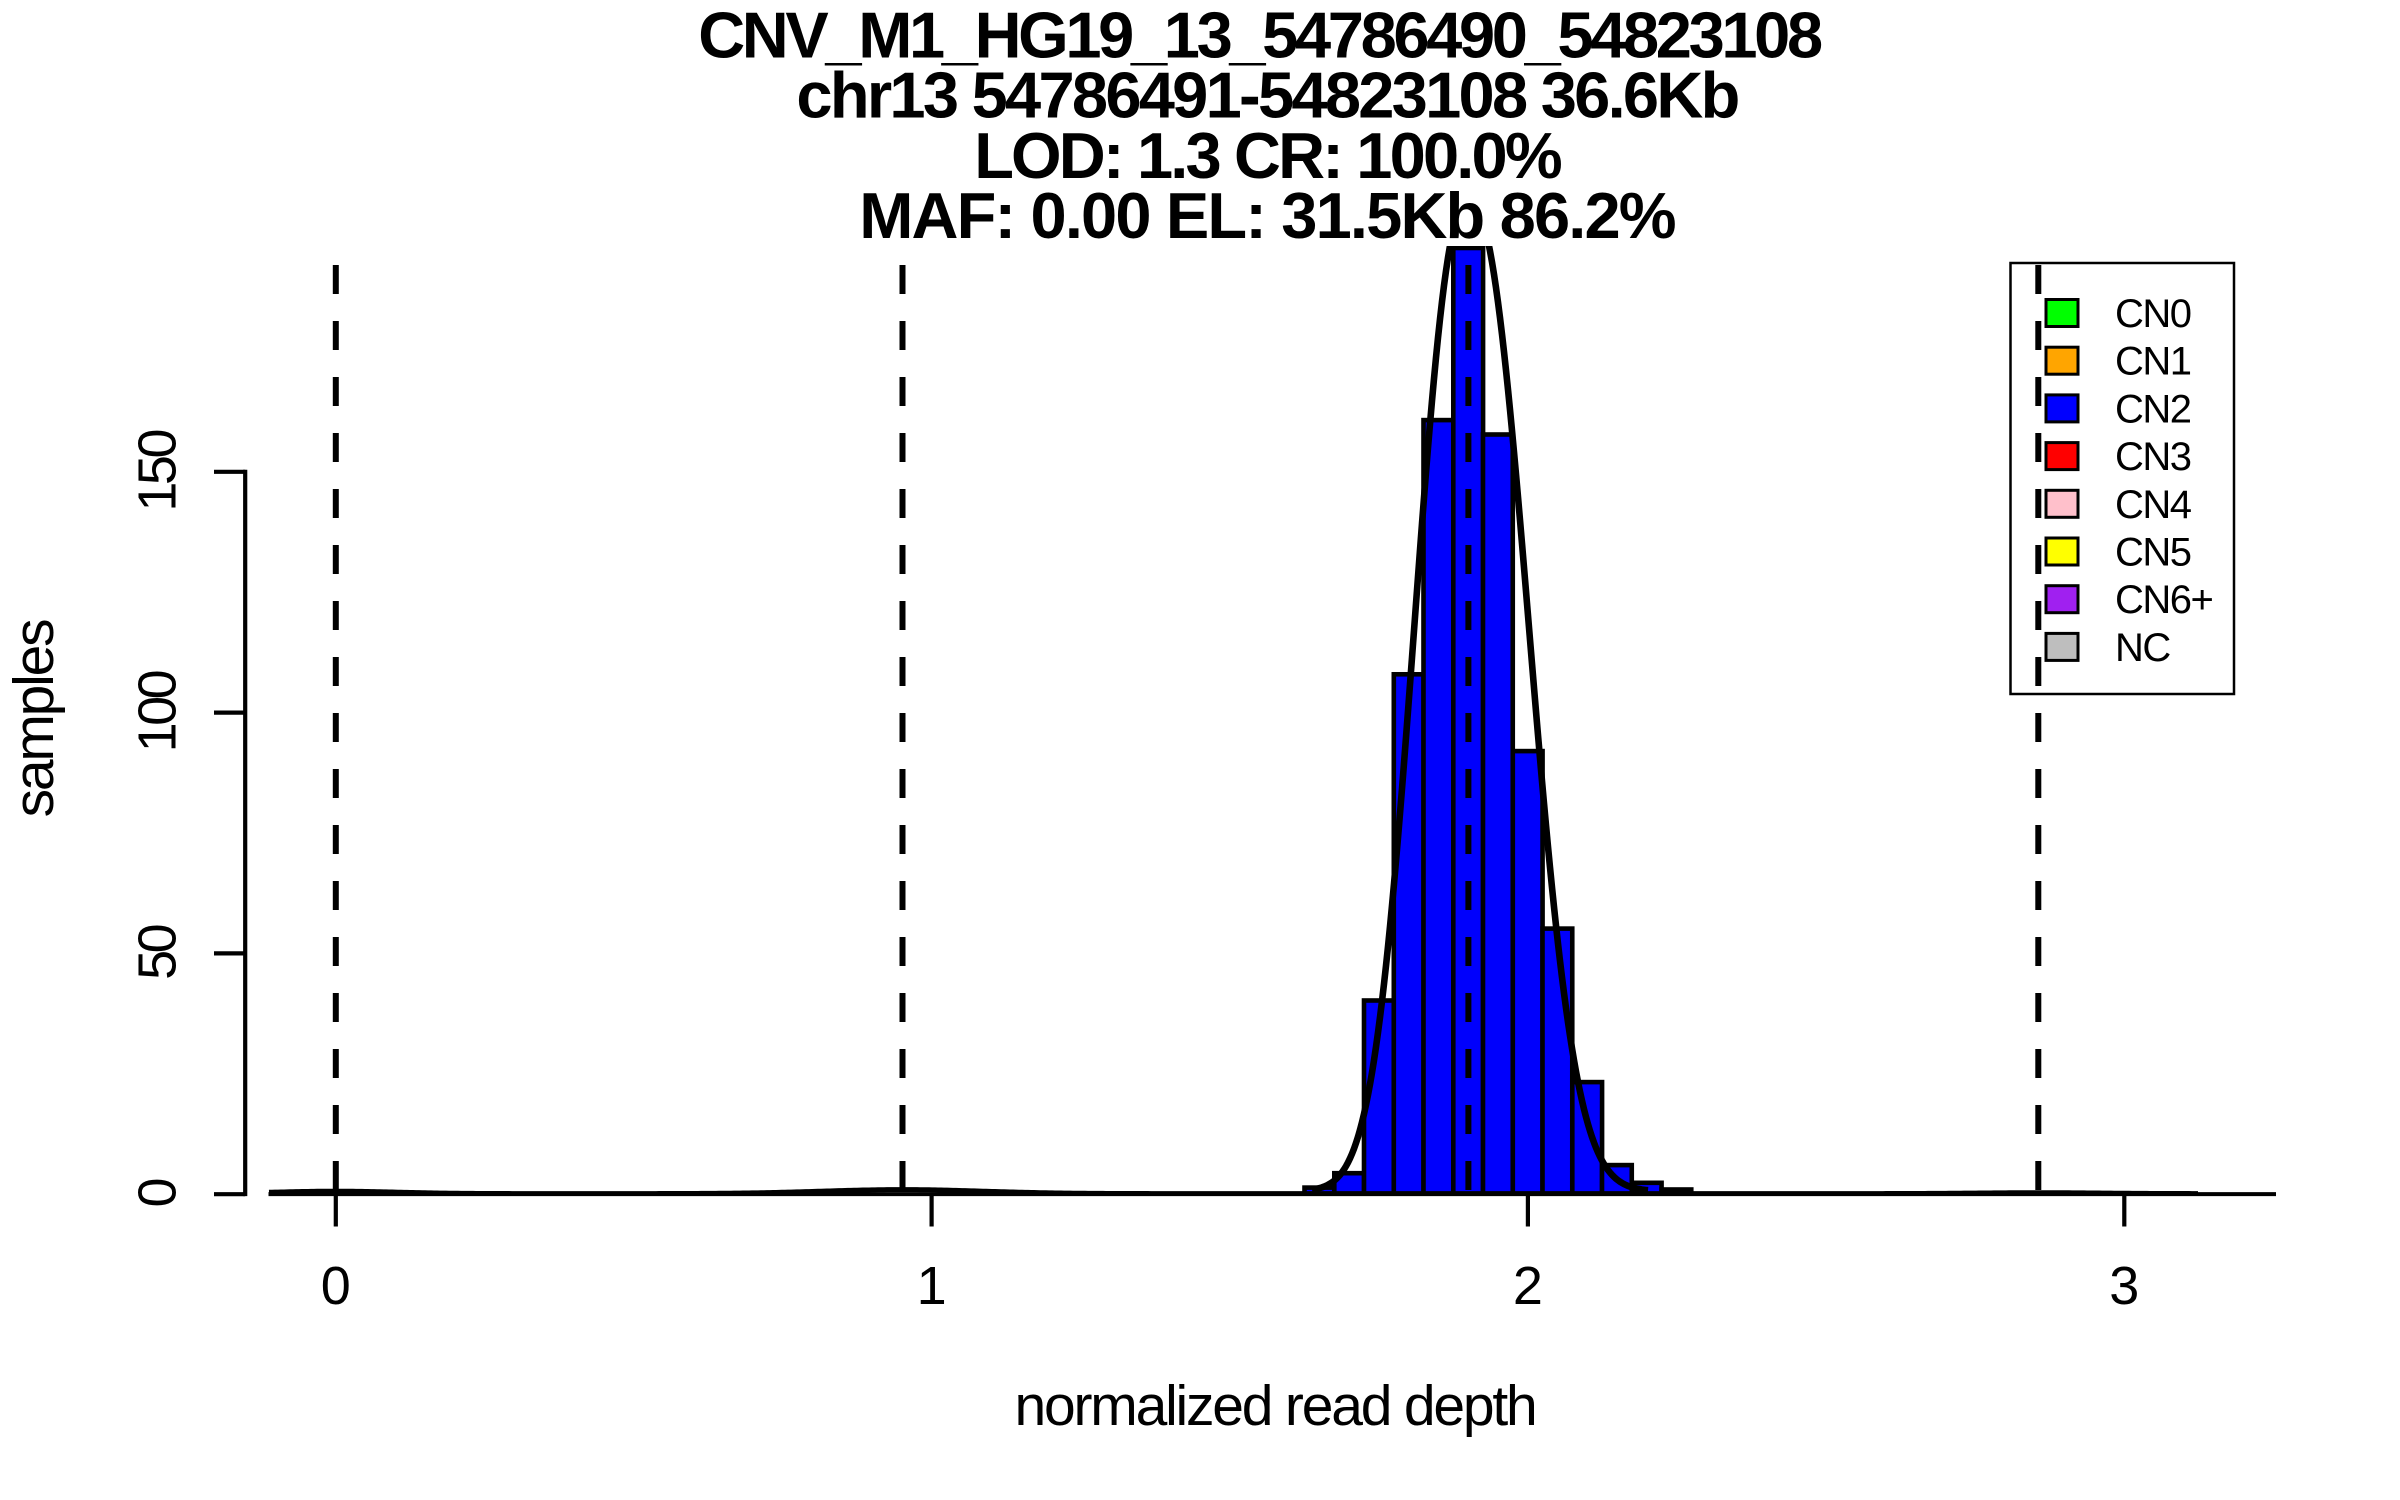  Describe the element at coordinates (1275, 1406) in the screenshot. I see `svg-text: normalized read depth` at that location.